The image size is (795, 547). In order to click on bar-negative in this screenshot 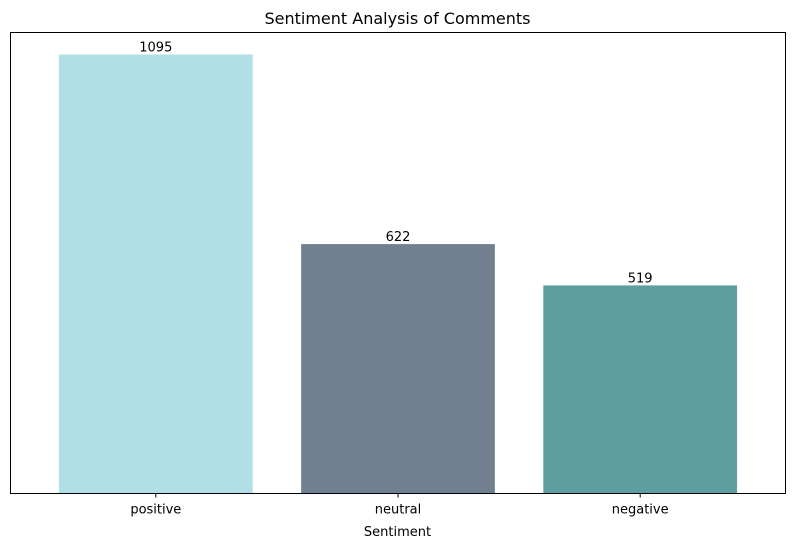, I will do `click(640, 389)`.